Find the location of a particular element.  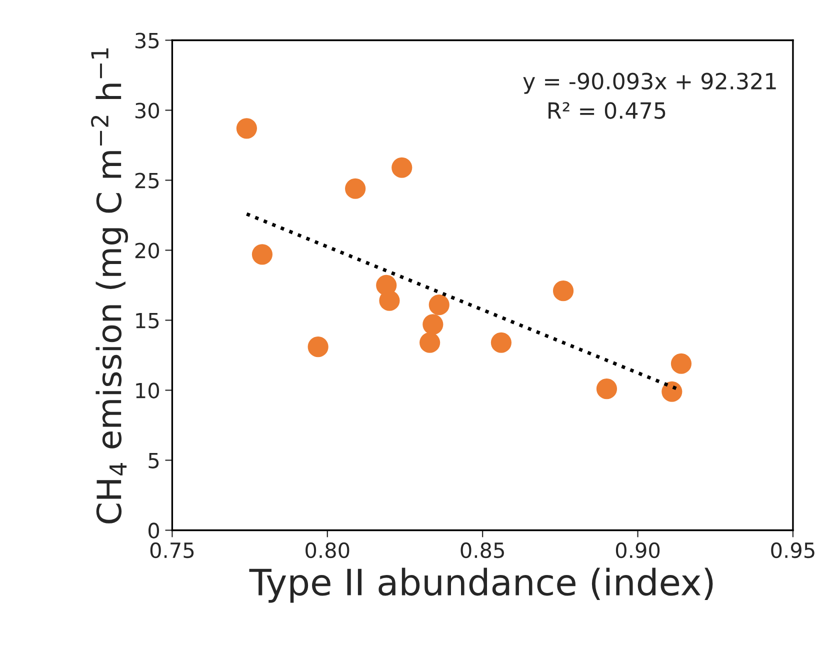

y-tick-label: 30 is located at coordinates (147, 110).